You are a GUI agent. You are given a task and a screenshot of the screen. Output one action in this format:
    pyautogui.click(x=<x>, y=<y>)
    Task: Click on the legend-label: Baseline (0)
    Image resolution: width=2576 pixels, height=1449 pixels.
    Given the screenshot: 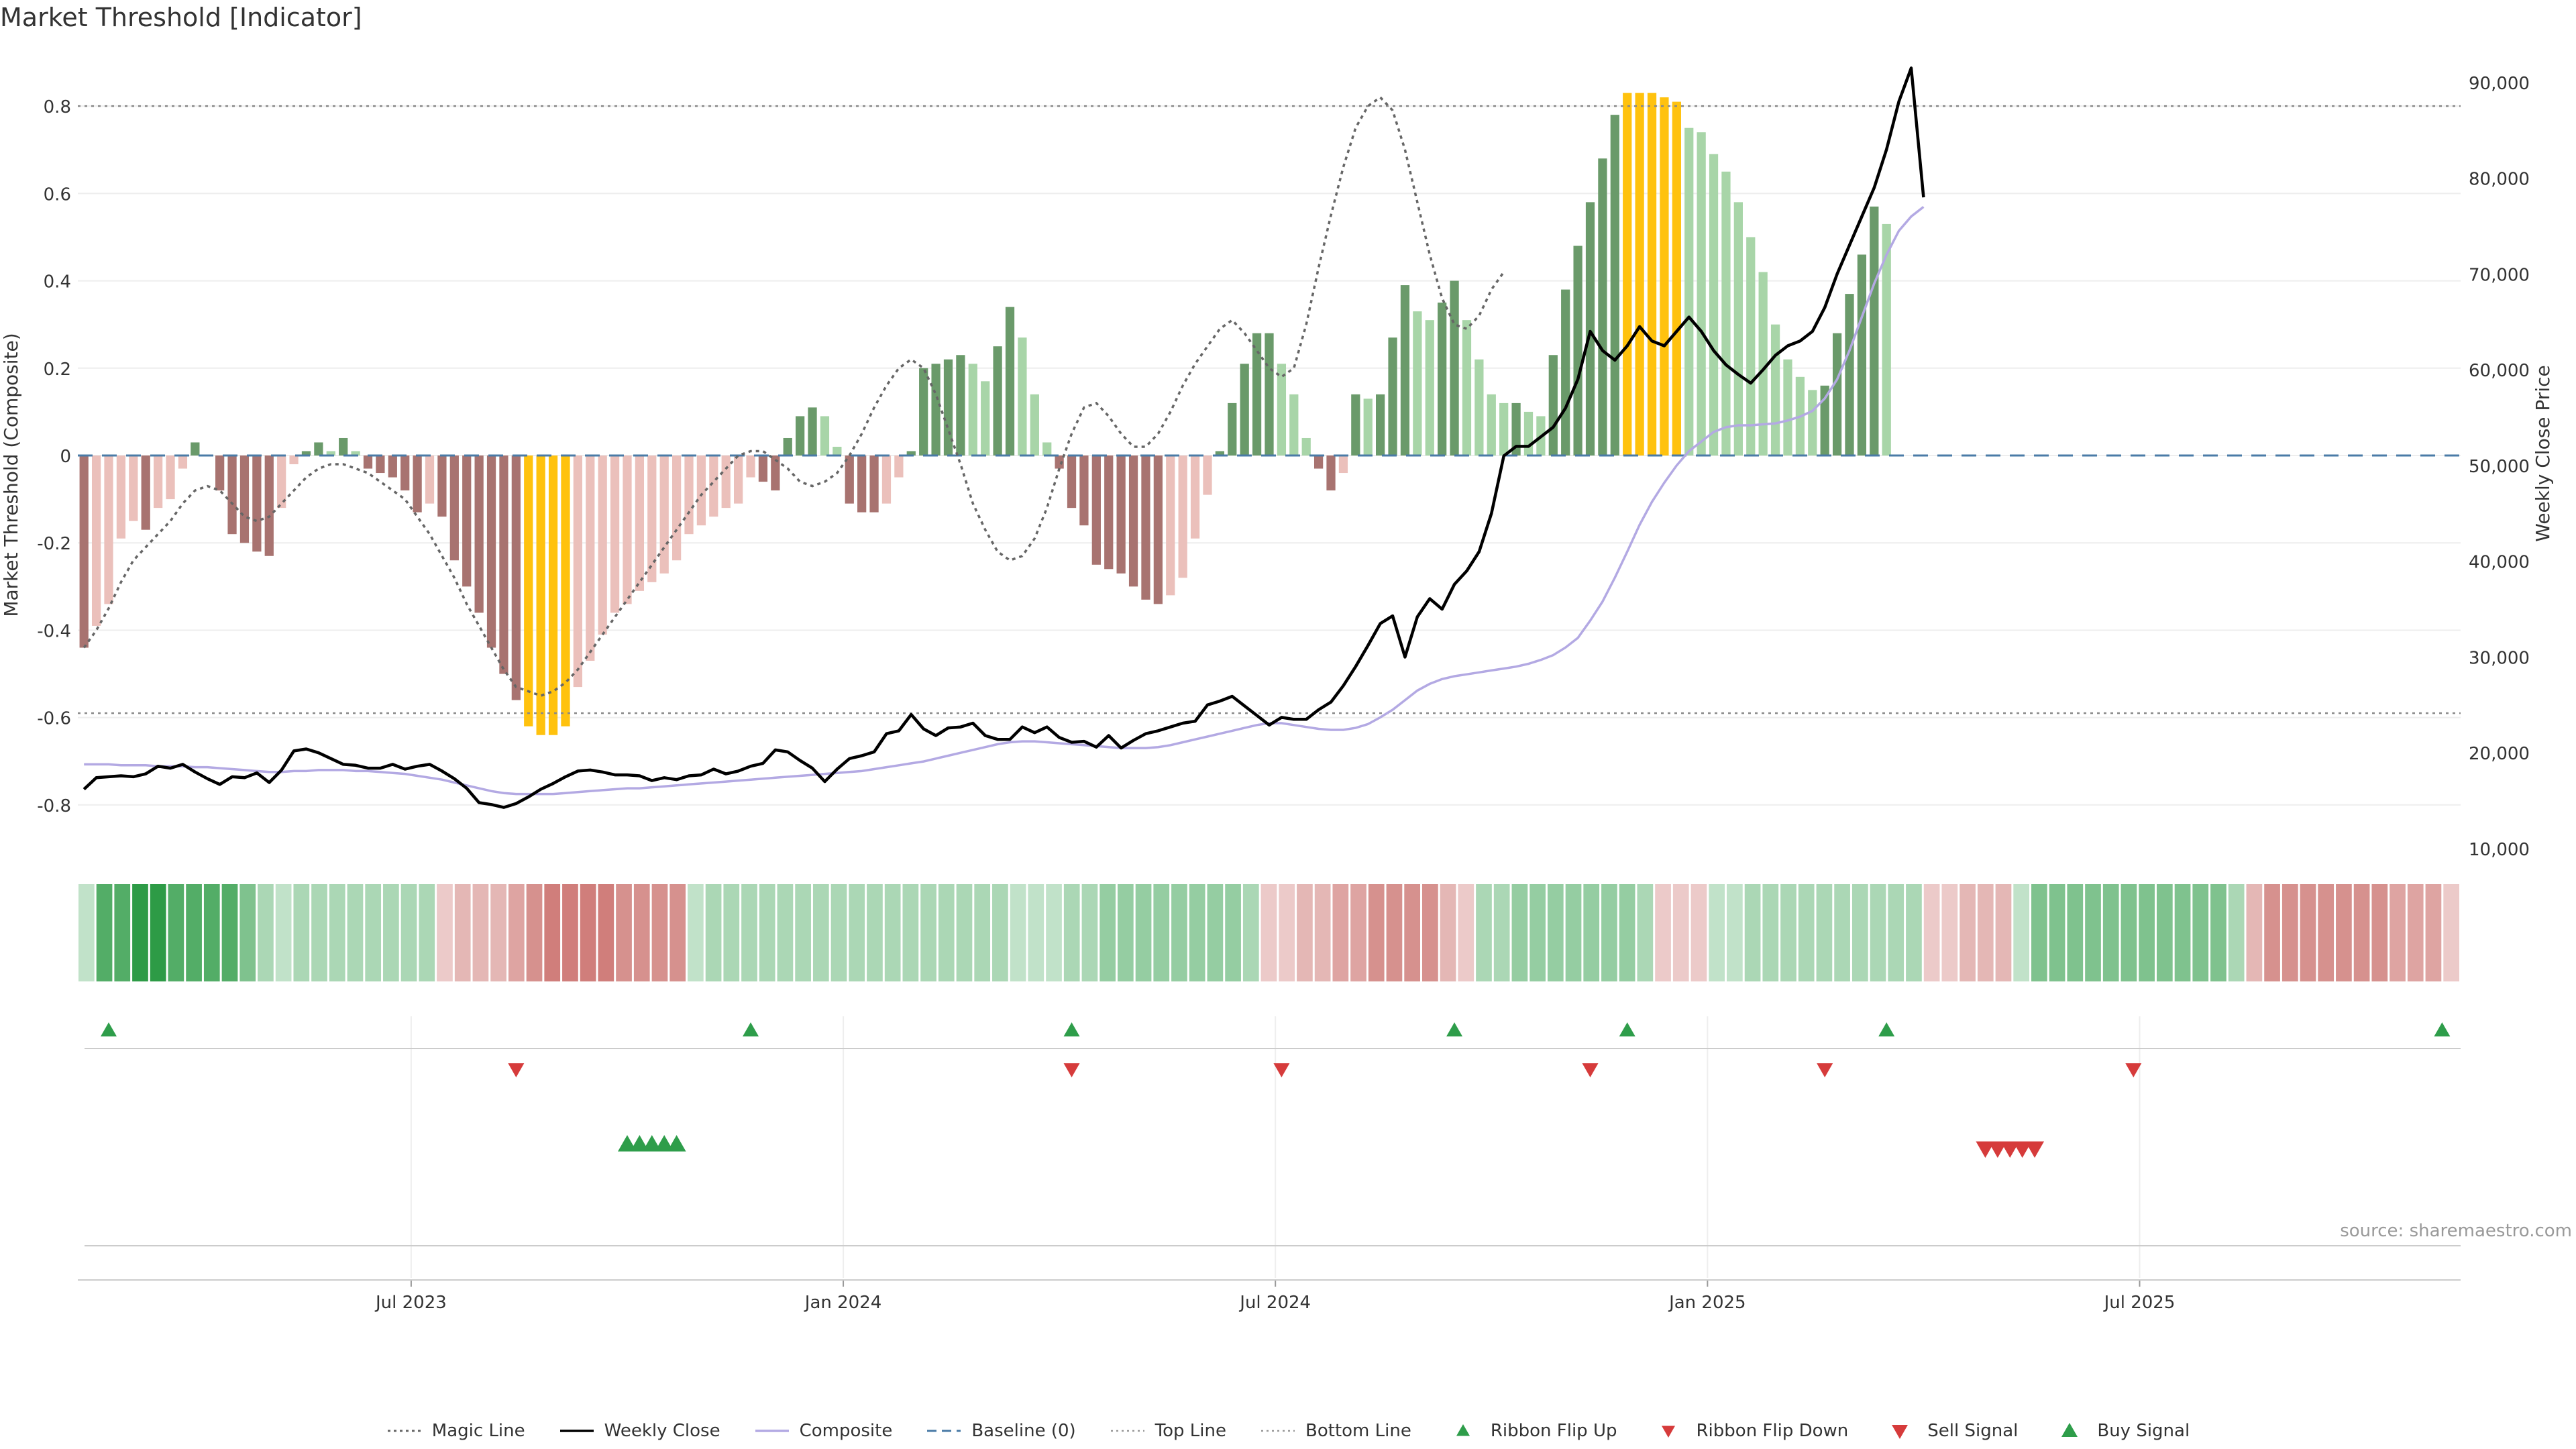 What is the action you would take?
    pyautogui.click(x=1023, y=1431)
    